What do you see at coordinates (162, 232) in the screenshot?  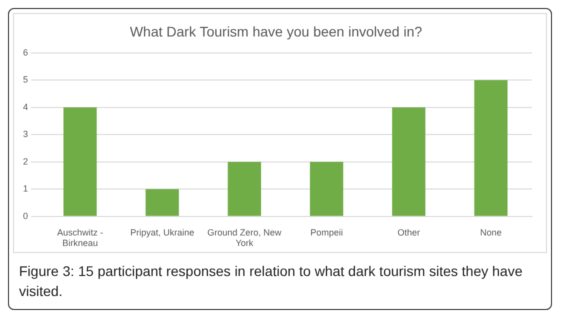 I see `x-tick-label: Pripyat, Ukraine` at bounding box center [162, 232].